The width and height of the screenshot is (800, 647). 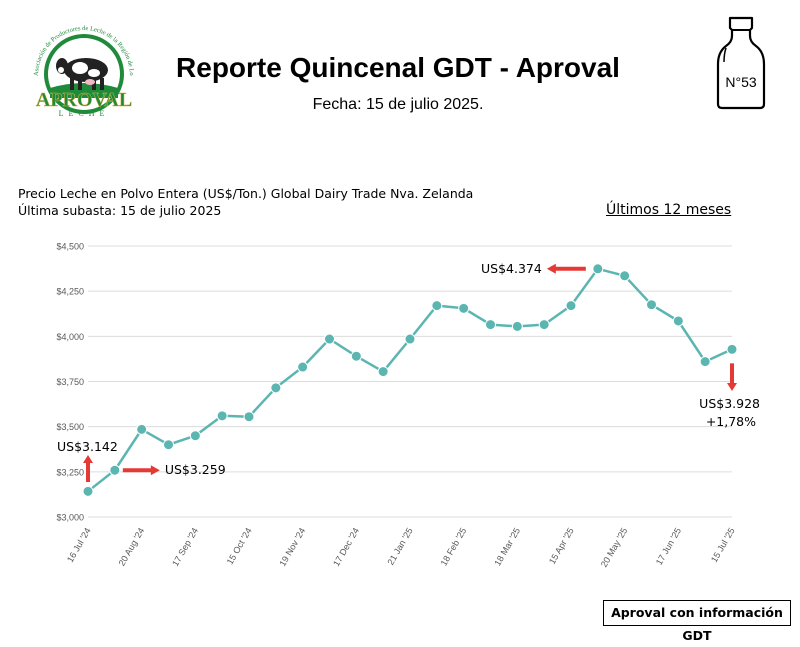 What do you see at coordinates (155, 470) in the screenshot?
I see `arrow-second-price-head` at bounding box center [155, 470].